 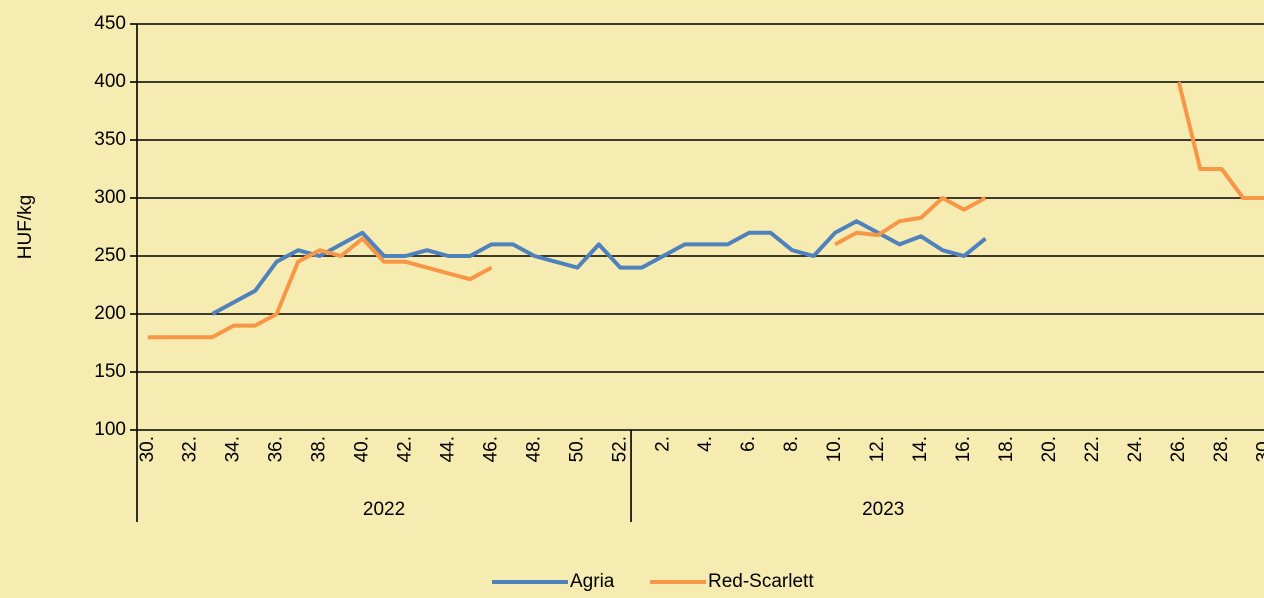 I want to click on group-label: 2022, so click(x=384, y=509).